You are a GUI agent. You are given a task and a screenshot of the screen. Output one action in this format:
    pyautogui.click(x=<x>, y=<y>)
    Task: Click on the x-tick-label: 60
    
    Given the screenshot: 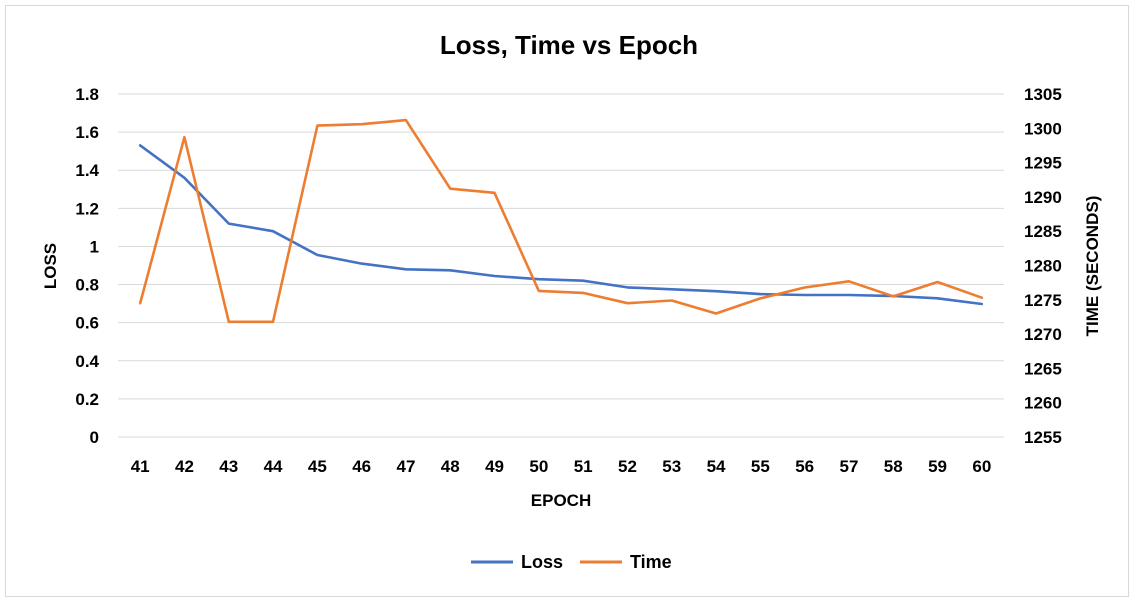 What is the action you would take?
    pyautogui.click(x=981, y=466)
    